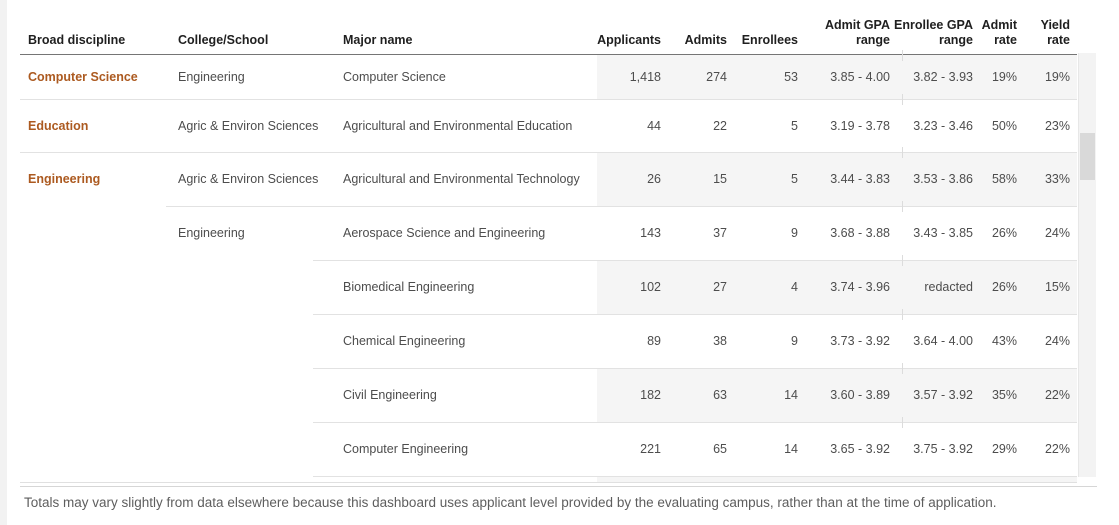 This screenshot has height=525, width=1119. I want to click on cell-admit-rate: 58%, so click(1004, 179).